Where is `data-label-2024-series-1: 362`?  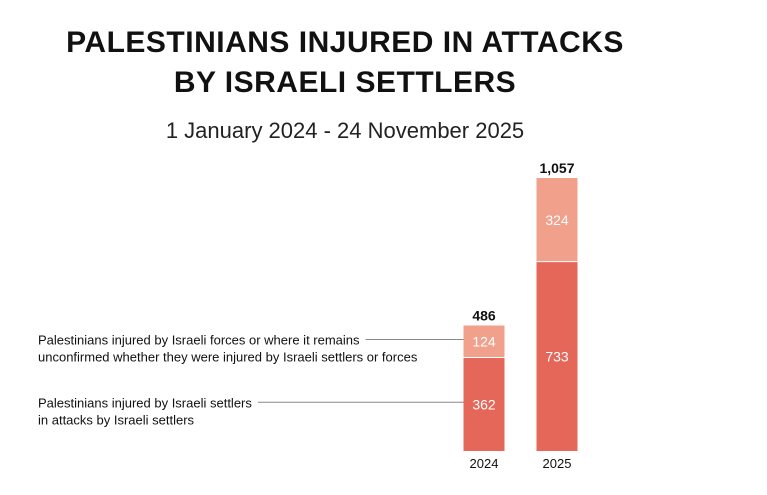 data-label-2024-series-1: 362 is located at coordinates (484, 404).